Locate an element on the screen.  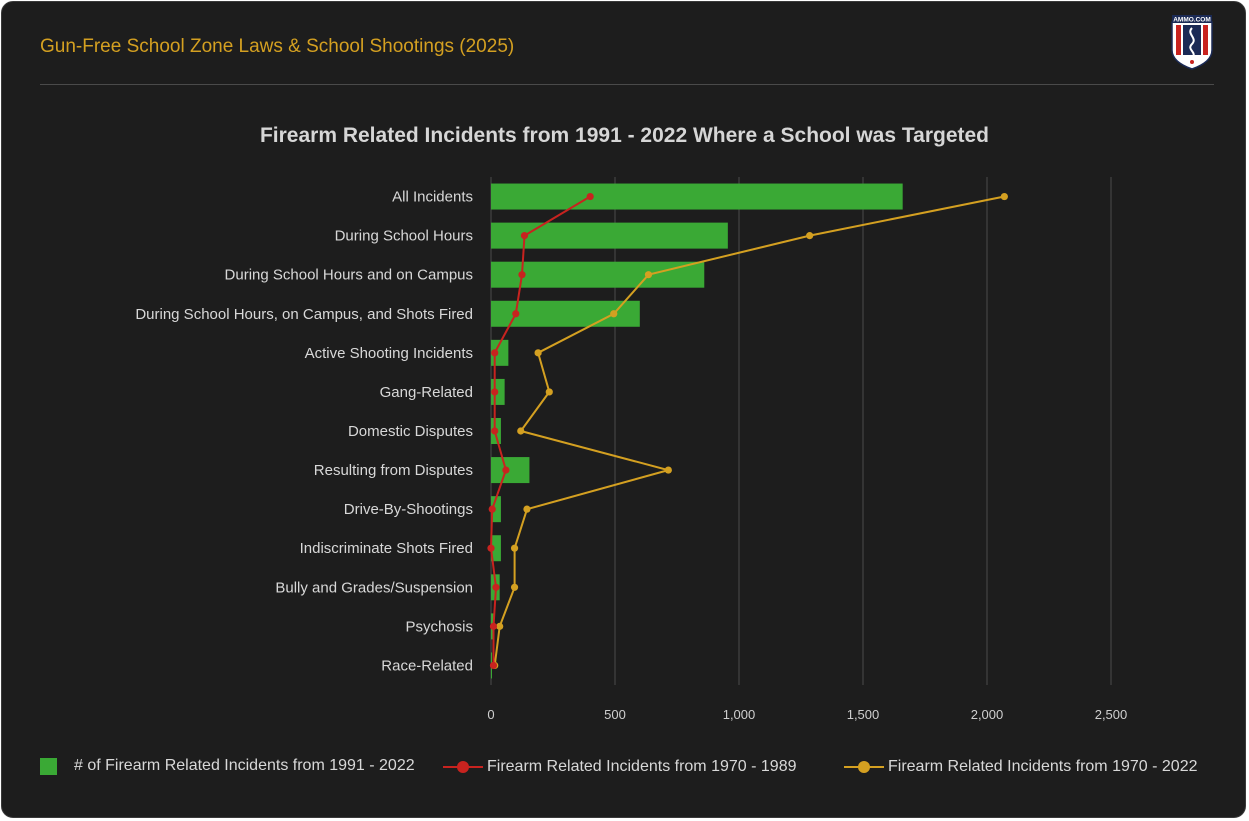
header-divider is located at coordinates (627, 84).